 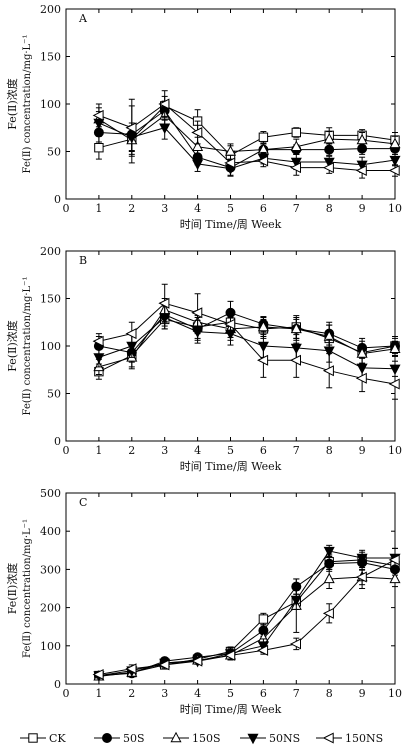 I want to click on legend-label: 150NS, so click(x=364, y=738).